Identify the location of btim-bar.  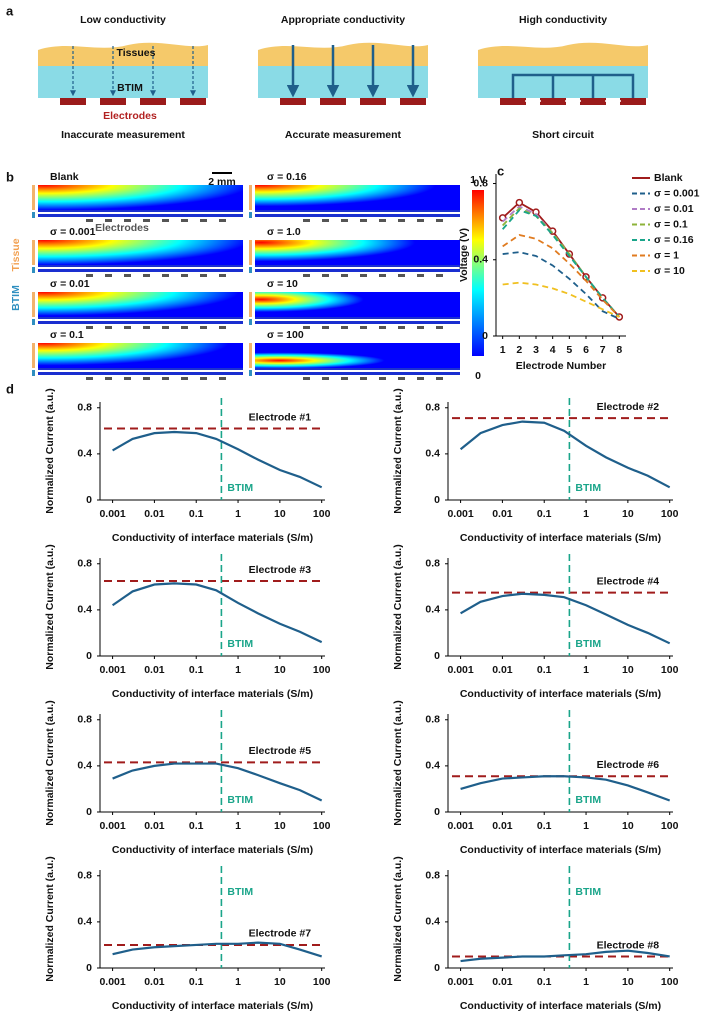
(33, 322).